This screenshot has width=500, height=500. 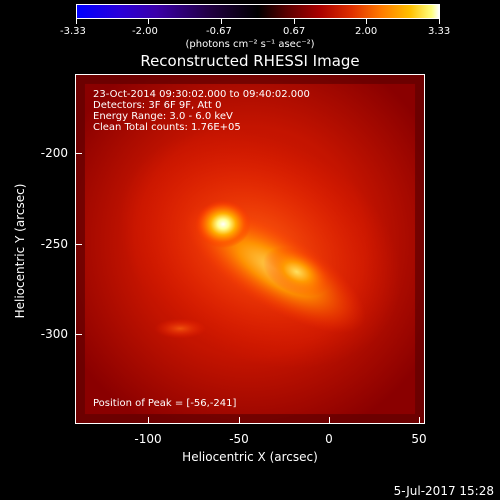 What do you see at coordinates (201, 94) in the screenshot?
I see `observation-time: 23-Oct-2014 09:30:02.000 to 09:40:02.000` at bounding box center [201, 94].